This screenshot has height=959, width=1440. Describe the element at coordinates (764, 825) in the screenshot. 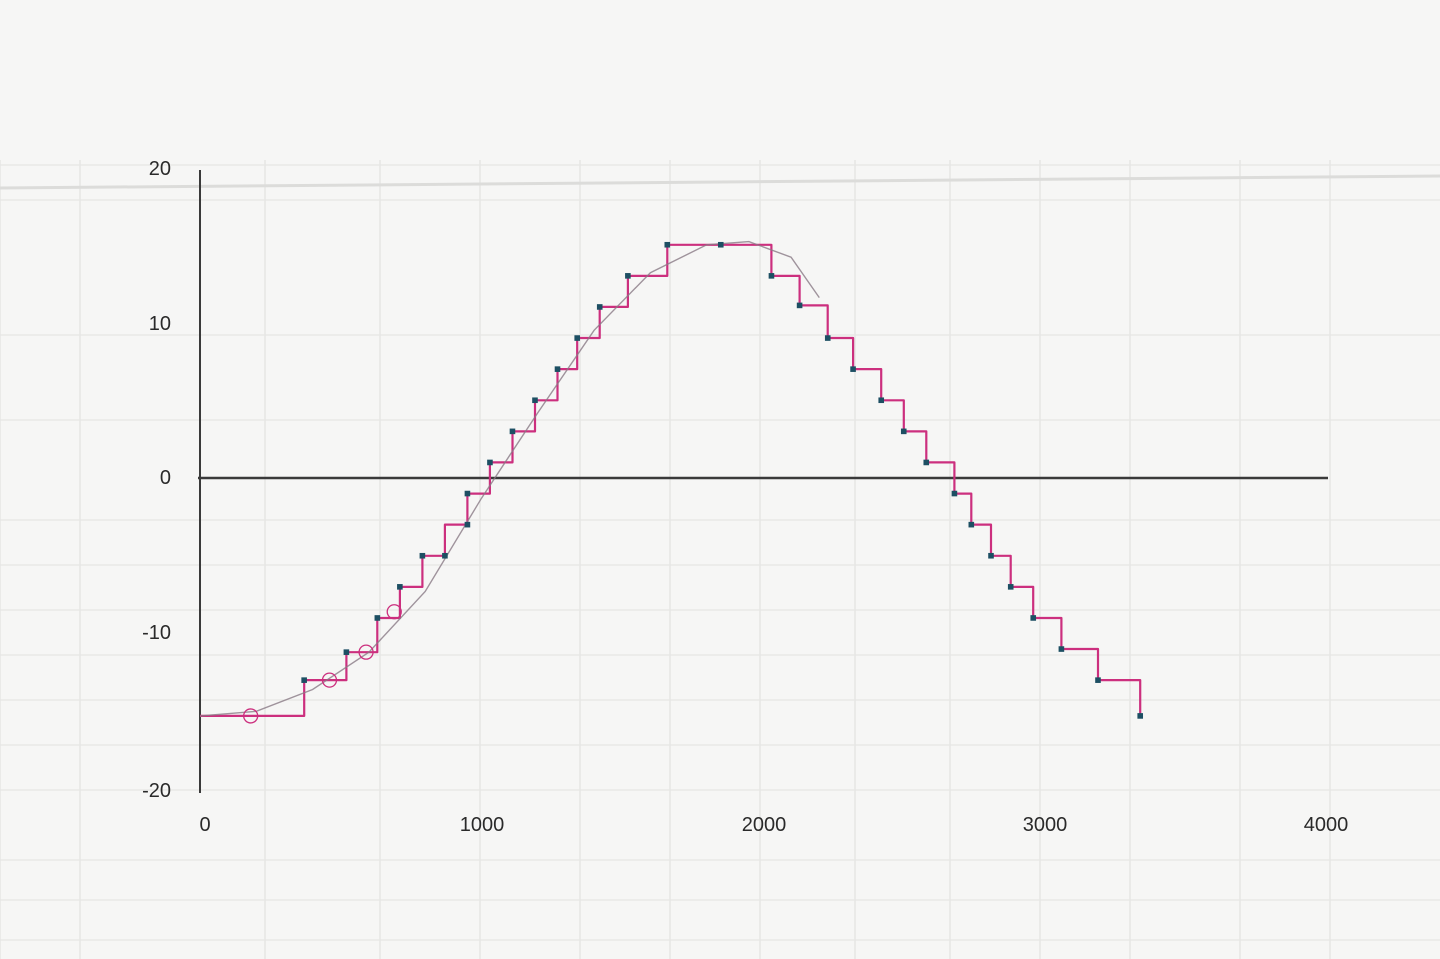

I see `x-tick-label: 2000` at that location.